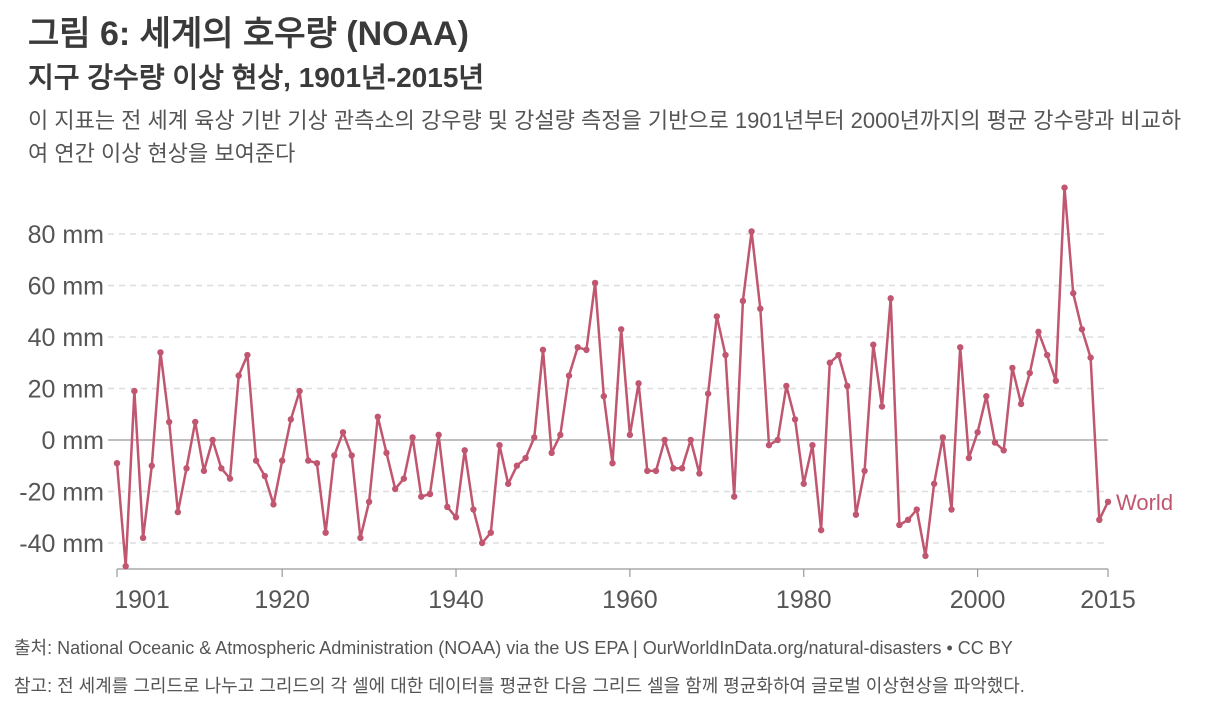  I want to click on x-tick-label: 1940, so click(456, 600).